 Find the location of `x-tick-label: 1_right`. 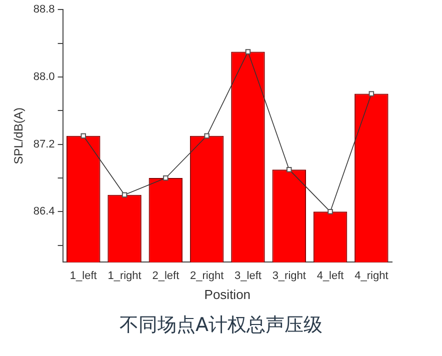

x-tick-label: 1_right is located at coordinates (125, 276).